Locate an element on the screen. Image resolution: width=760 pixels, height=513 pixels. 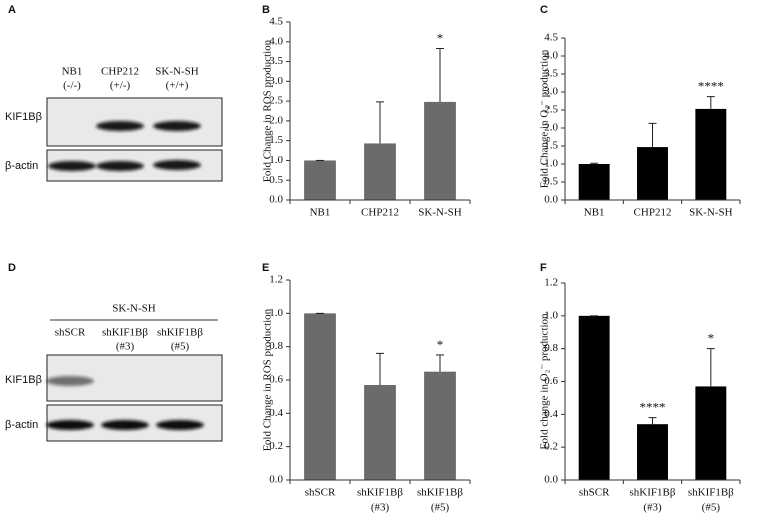
y-tick-label: 3.5 is located at coordinates (551, 74).